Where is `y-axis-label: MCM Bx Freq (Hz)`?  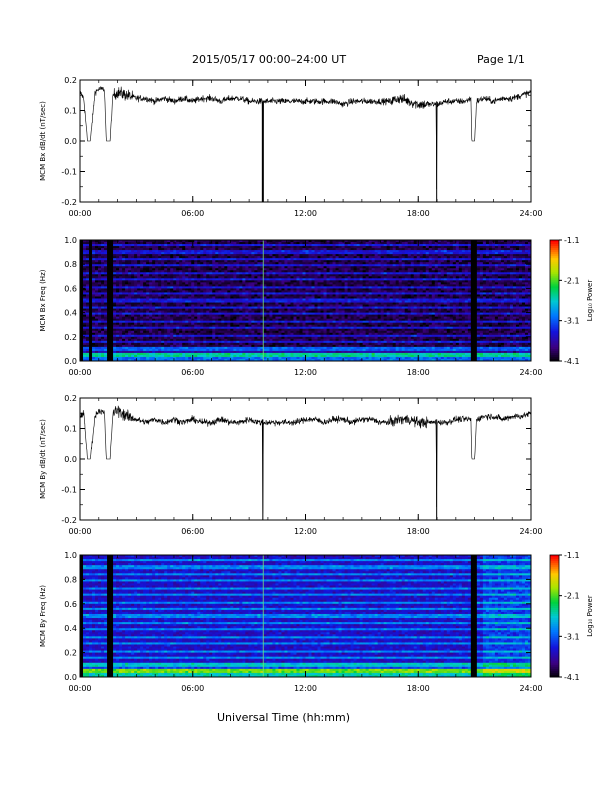
y-axis-label: MCM Bx Freq (Hz) is located at coordinates (43, 300).